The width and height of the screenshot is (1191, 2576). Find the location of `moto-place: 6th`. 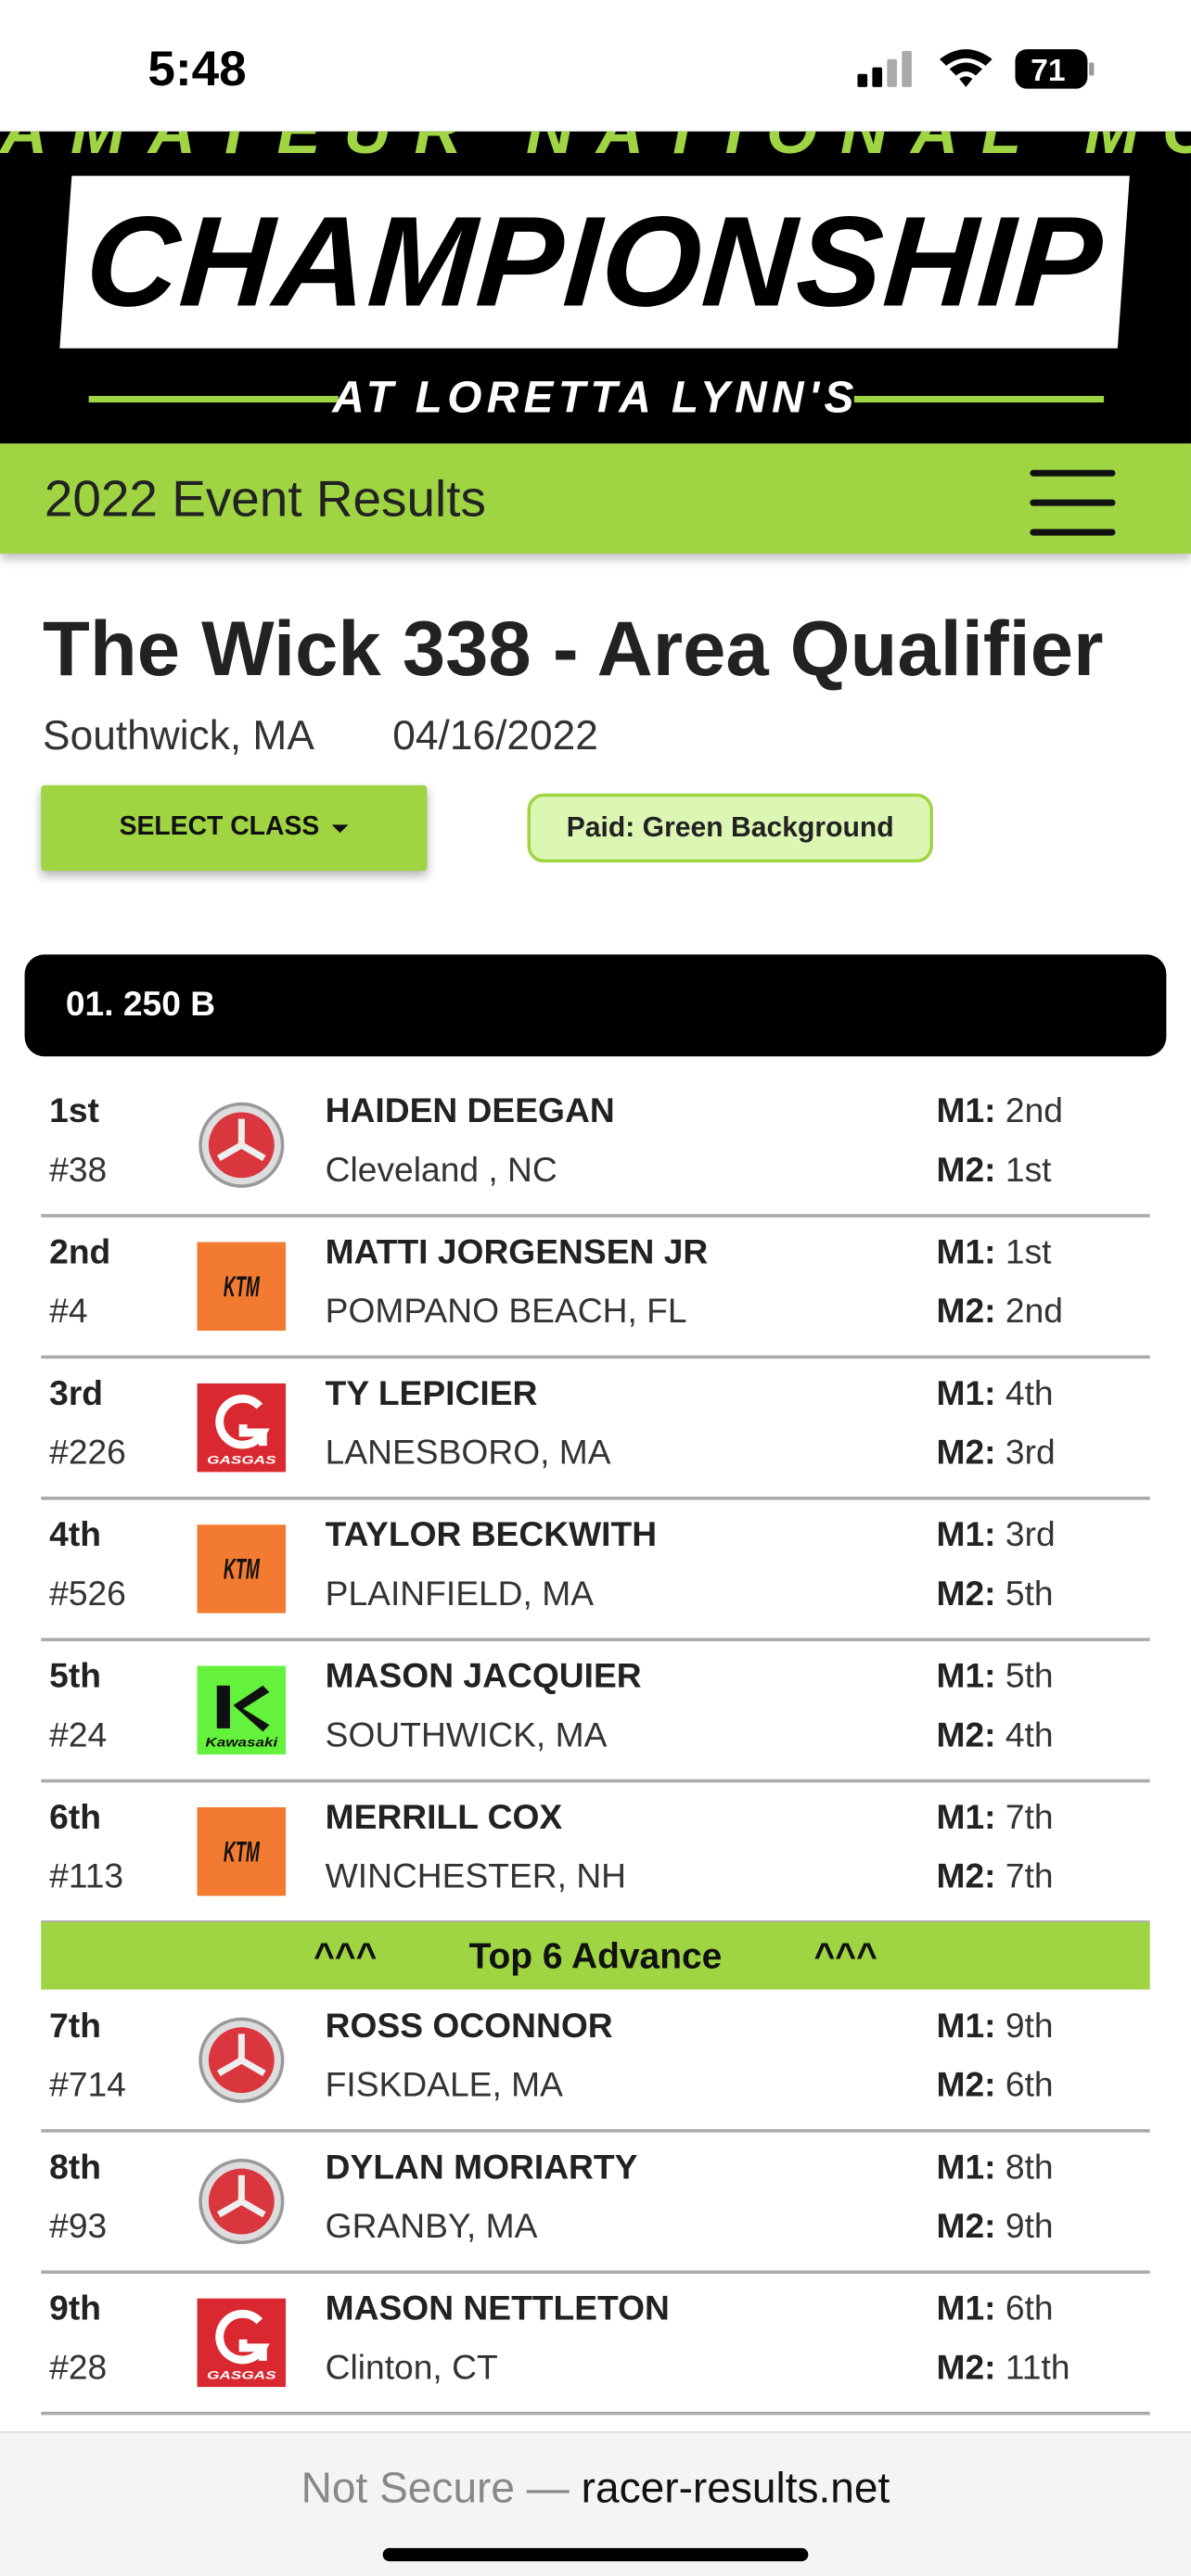

moto-place: 6th is located at coordinates (1029, 2085).